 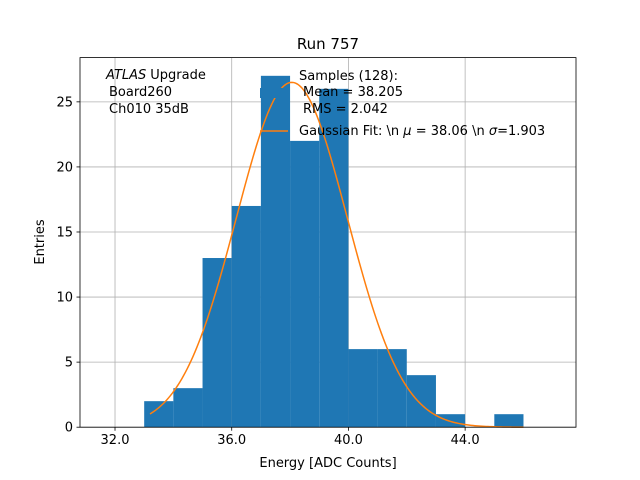 I want to click on x-tick-label: 36.0, so click(x=231, y=440).